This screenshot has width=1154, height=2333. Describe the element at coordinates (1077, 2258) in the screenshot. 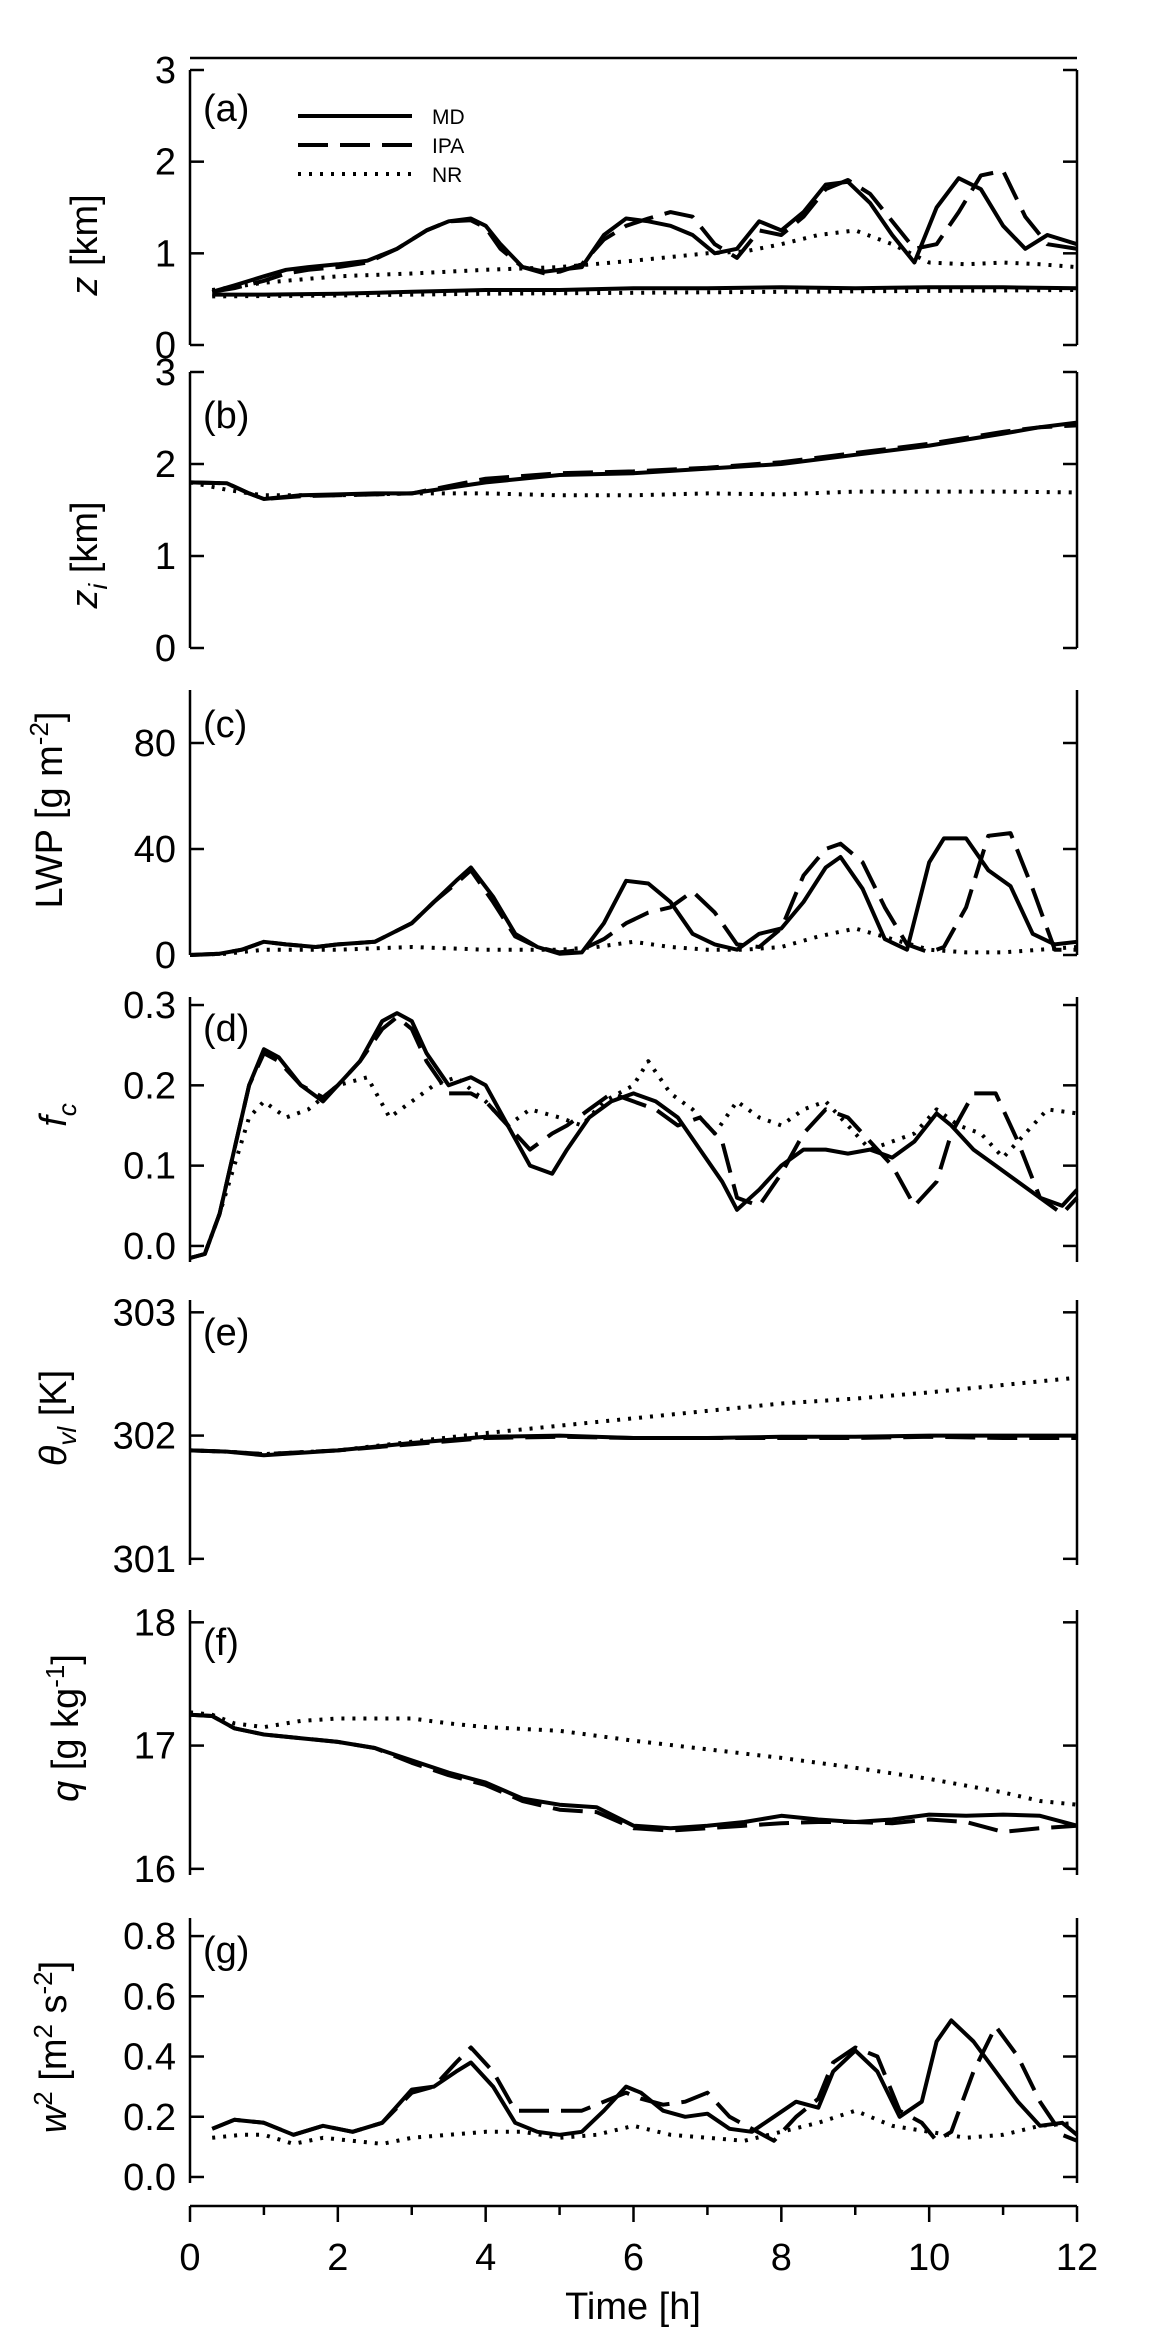

I see `x-tick-label: 12` at that location.